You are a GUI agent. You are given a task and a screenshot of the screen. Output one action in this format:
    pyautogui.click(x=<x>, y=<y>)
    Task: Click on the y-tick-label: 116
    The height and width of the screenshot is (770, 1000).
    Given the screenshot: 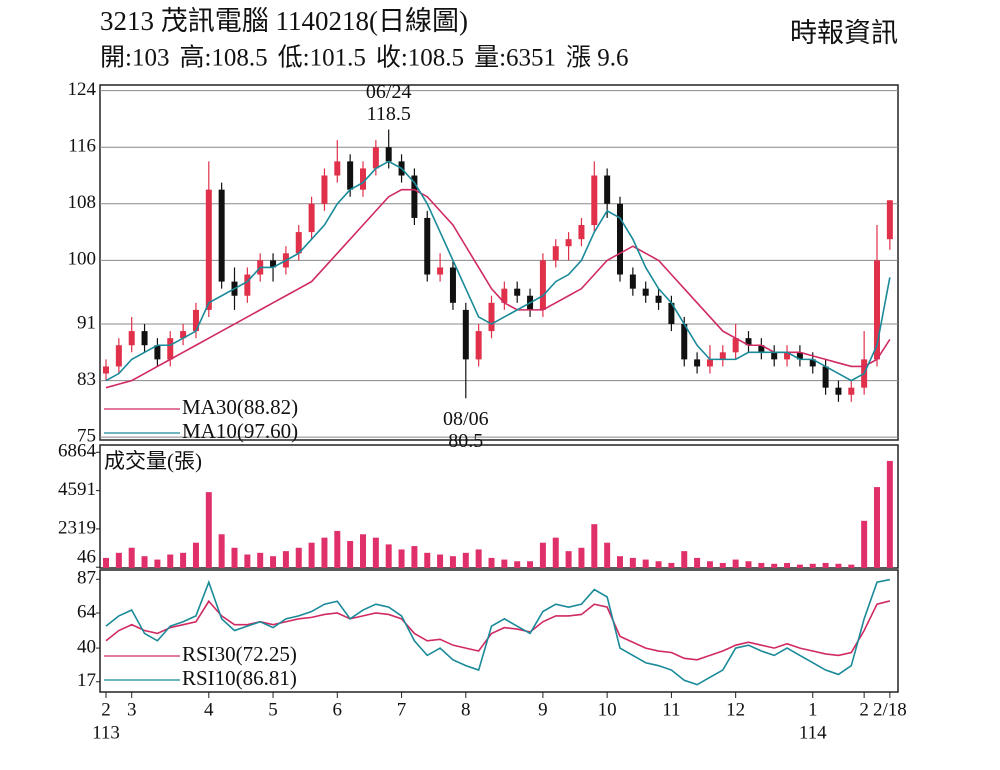 What is the action you would take?
    pyautogui.click(x=82, y=146)
    